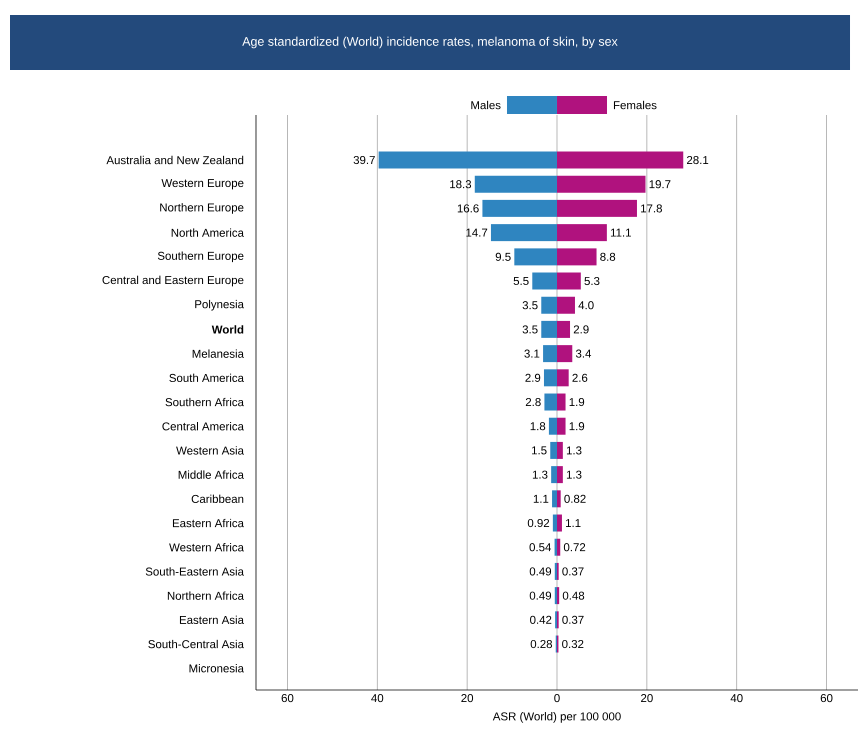 This screenshot has width=861, height=745. What do you see at coordinates (196, 644) in the screenshot?
I see `y-tick-label: South-Central Asia` at bounding box center [196, 644].